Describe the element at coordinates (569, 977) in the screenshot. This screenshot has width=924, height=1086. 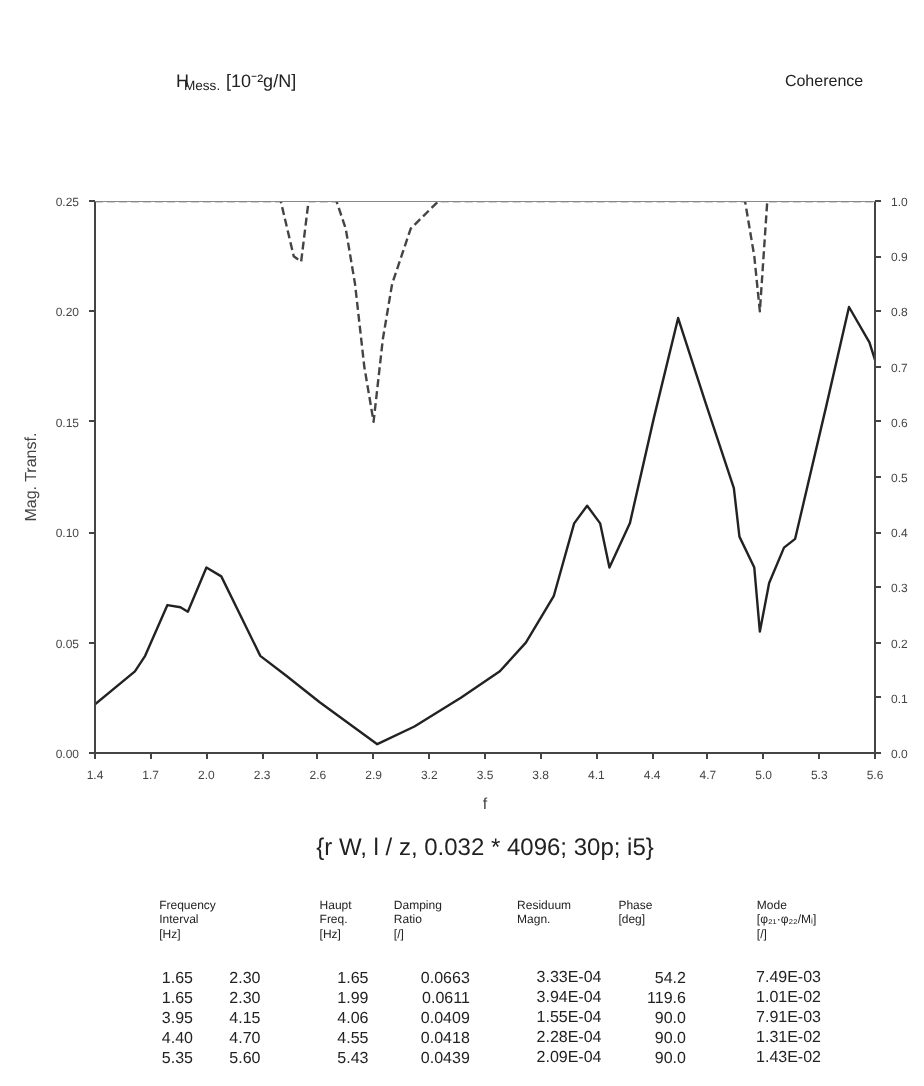
I see `text: 3.33E-04` at that location.